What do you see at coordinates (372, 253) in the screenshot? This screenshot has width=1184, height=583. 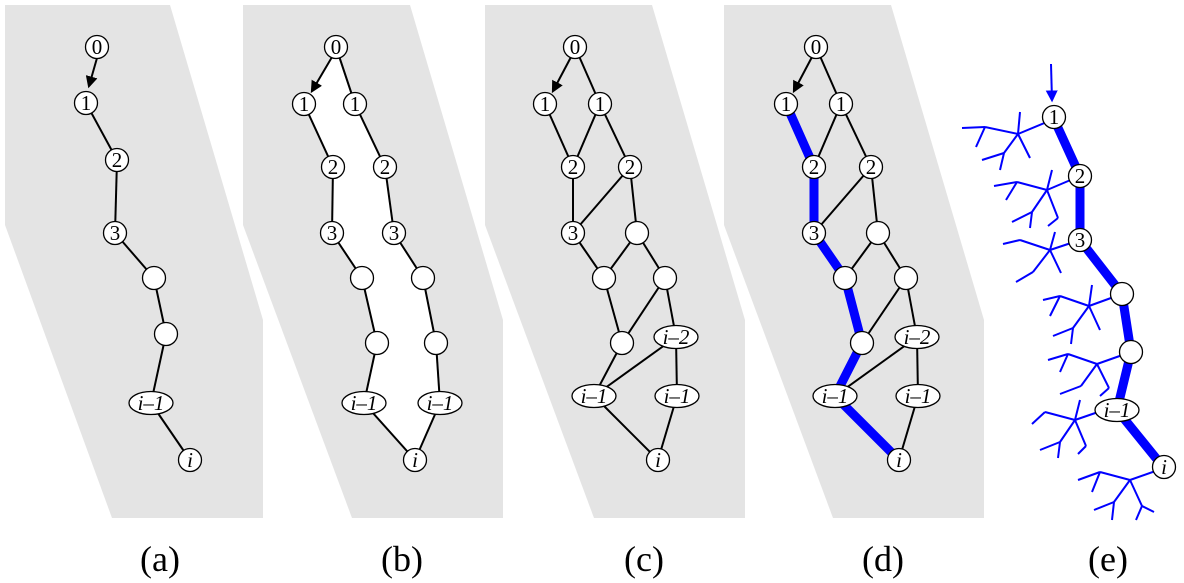 I see `panel-b-inner-region` at bounding box center [372, 253].